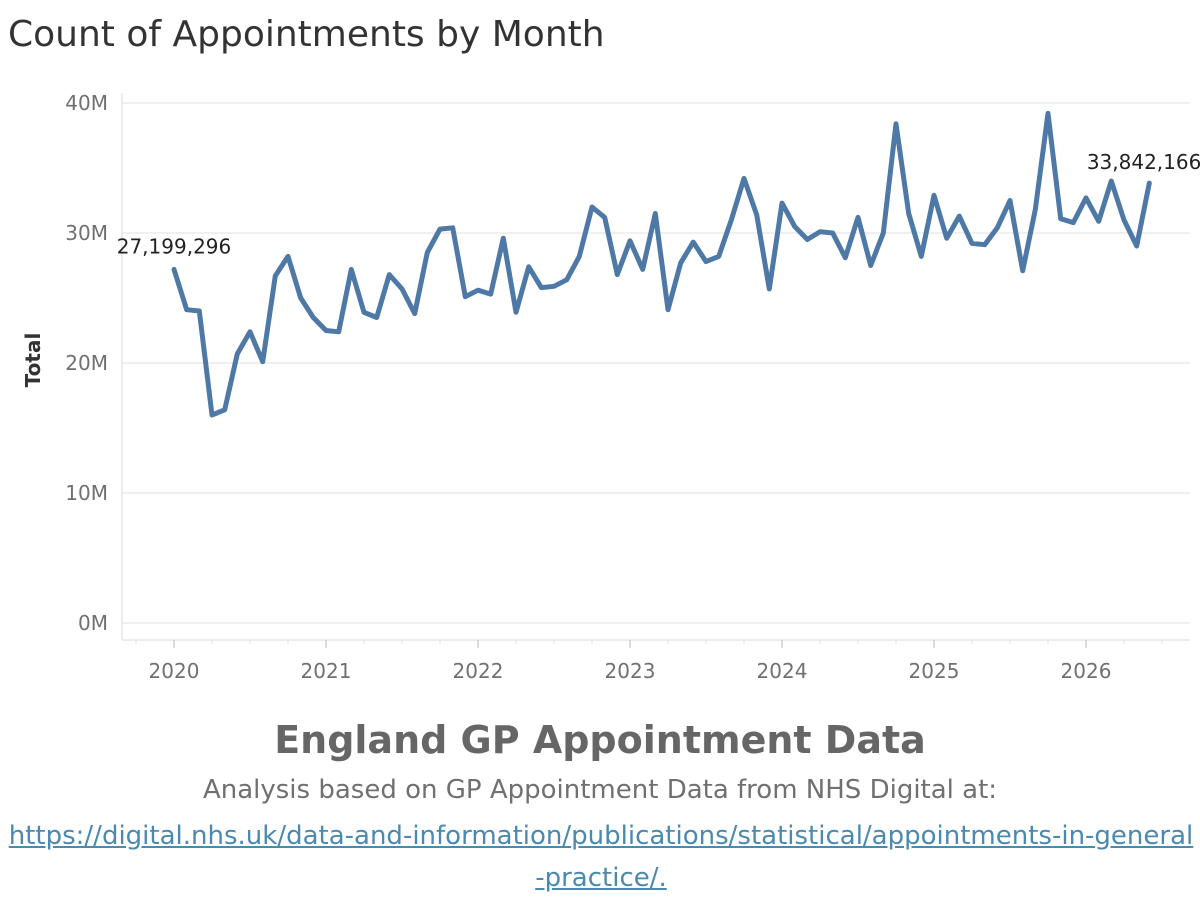 The image size is (1200, 899). Describe the element at coordinates (86, 103) in the screenshot. I see `y-tick-label: 40M` at that location.